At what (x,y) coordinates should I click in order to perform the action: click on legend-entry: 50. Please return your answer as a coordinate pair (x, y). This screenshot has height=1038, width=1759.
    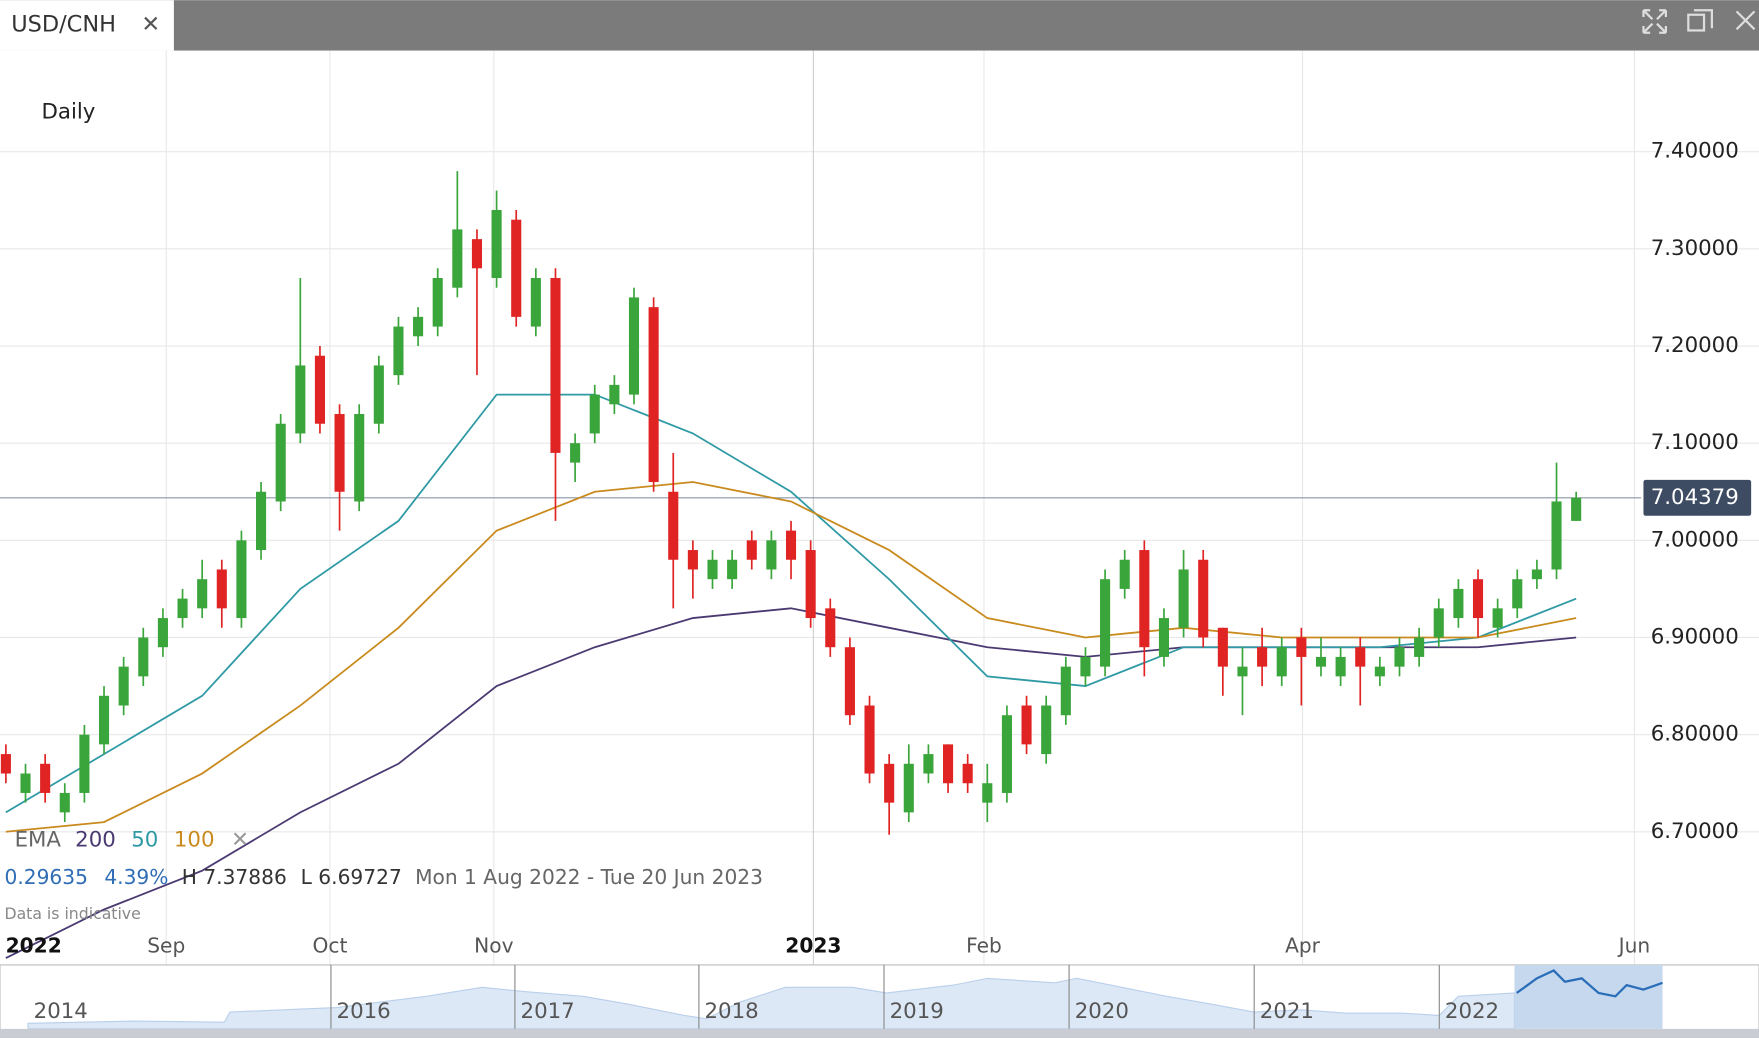
    Looking at the image, I should click on (144, 839).